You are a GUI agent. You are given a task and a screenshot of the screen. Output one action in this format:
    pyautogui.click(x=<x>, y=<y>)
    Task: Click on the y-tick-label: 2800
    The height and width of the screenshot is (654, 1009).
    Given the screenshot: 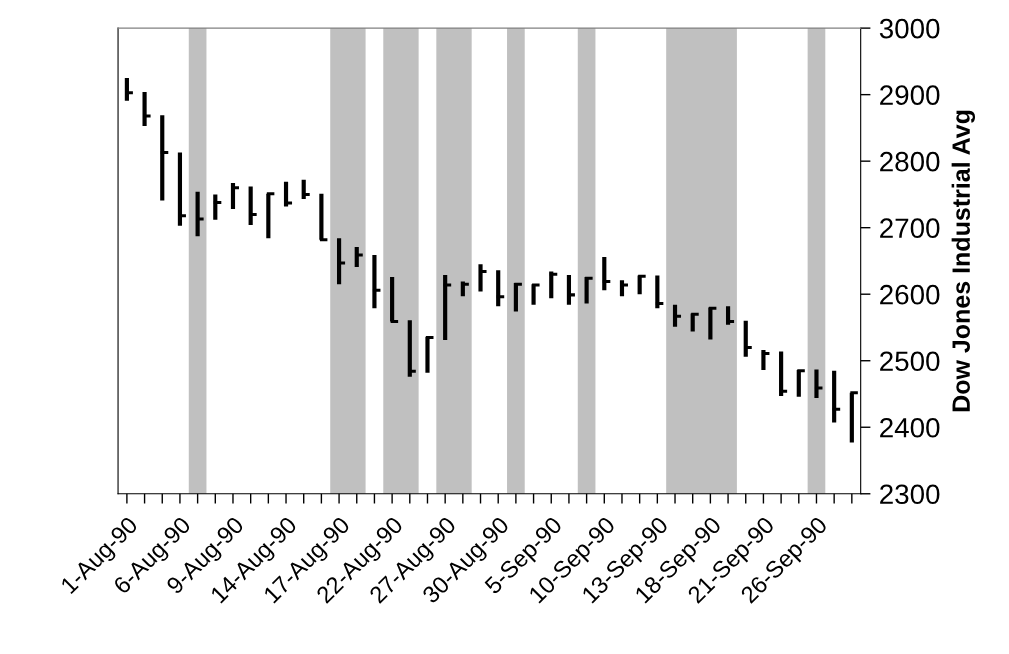 What is the action you would take?
    pyautogui.click(x=910, y=161)
    